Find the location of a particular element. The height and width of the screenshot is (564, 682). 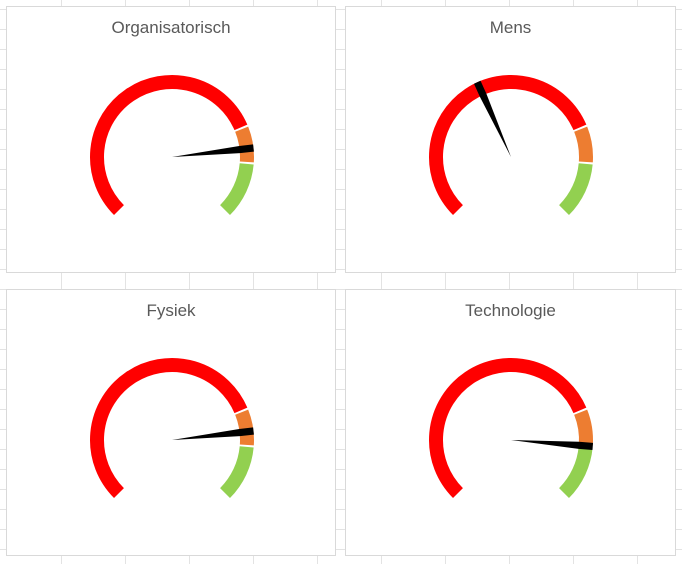

chart-title: Fysiek is located at coordinates (171, 310).